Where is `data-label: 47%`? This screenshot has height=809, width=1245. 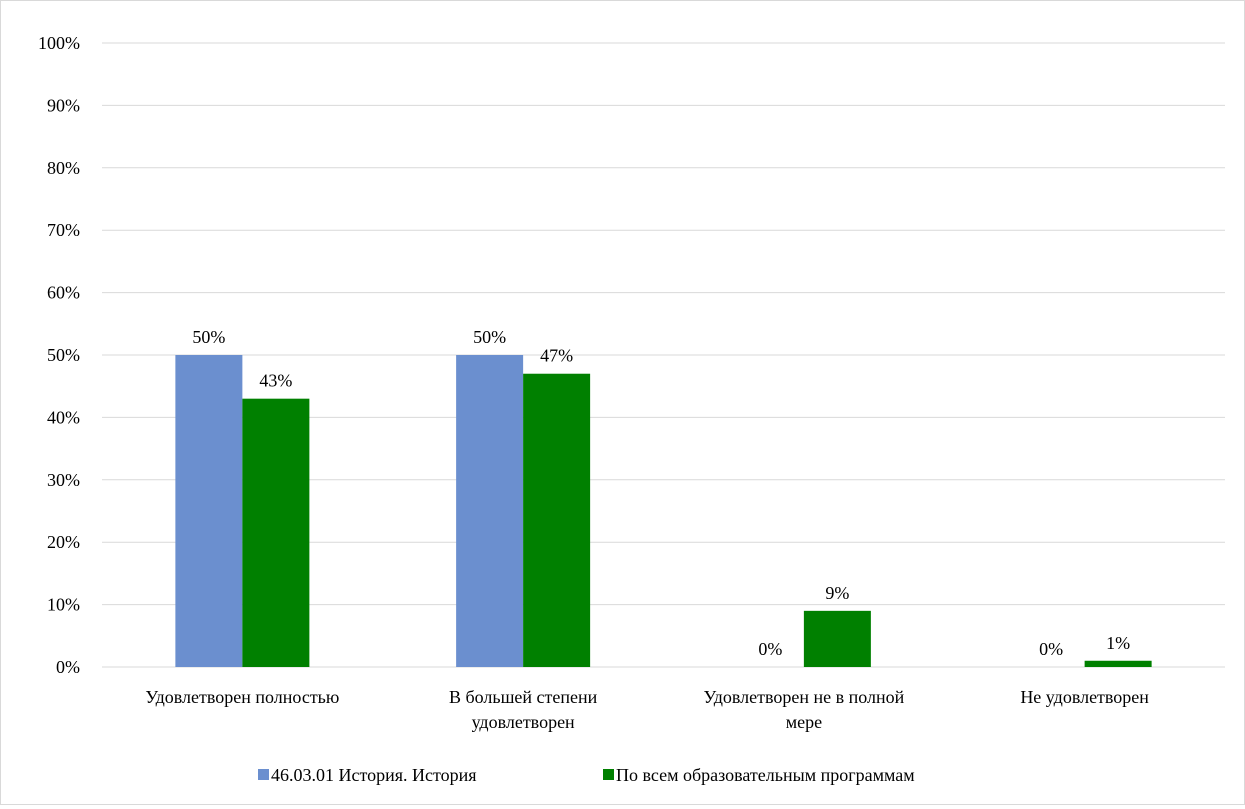
data-label: 47% is located at coordinates (556, 356).